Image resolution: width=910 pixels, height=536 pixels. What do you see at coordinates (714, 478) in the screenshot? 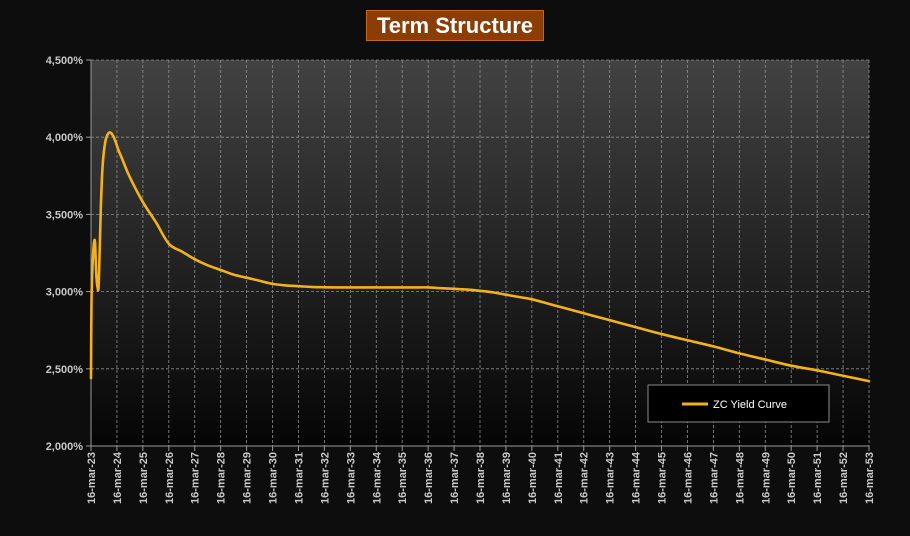
I see `x-tick-label: 16-mar-47` at bounding box center [714, 478].